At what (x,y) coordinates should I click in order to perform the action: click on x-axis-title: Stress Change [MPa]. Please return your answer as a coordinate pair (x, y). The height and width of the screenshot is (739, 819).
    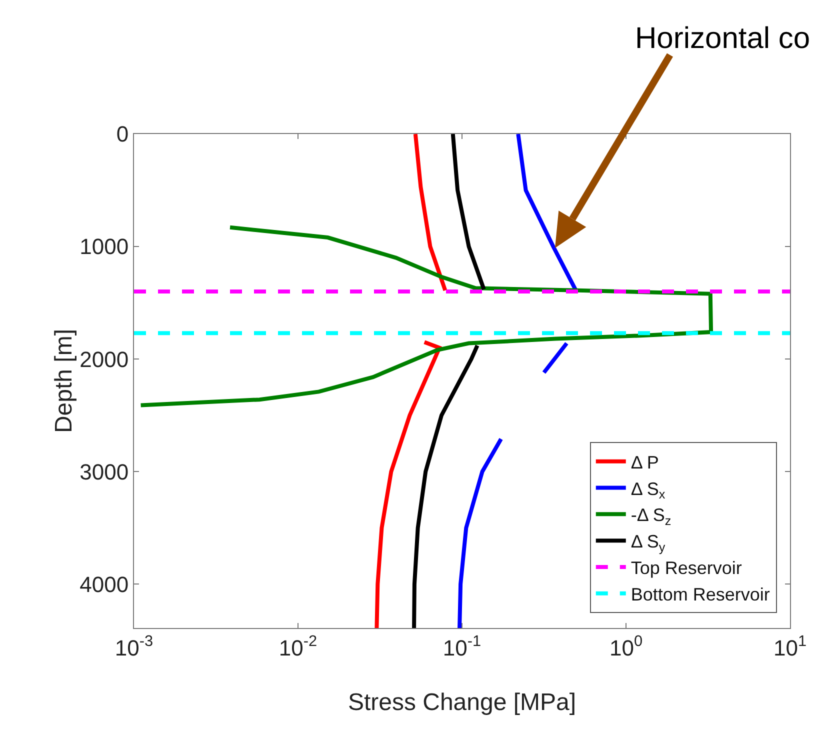
    Looking at the image, I should click on (462, 702).